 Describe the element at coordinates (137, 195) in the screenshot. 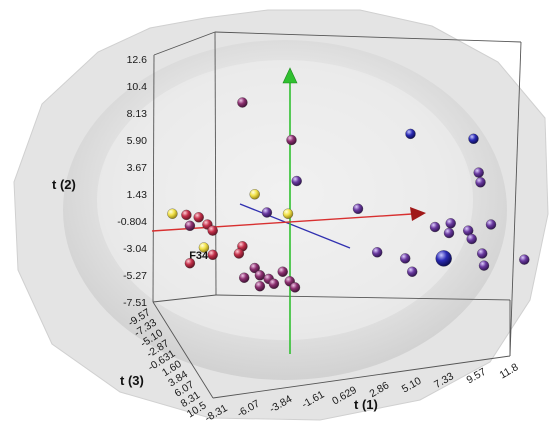

I see `y-tick-label: 1.43` at that location.